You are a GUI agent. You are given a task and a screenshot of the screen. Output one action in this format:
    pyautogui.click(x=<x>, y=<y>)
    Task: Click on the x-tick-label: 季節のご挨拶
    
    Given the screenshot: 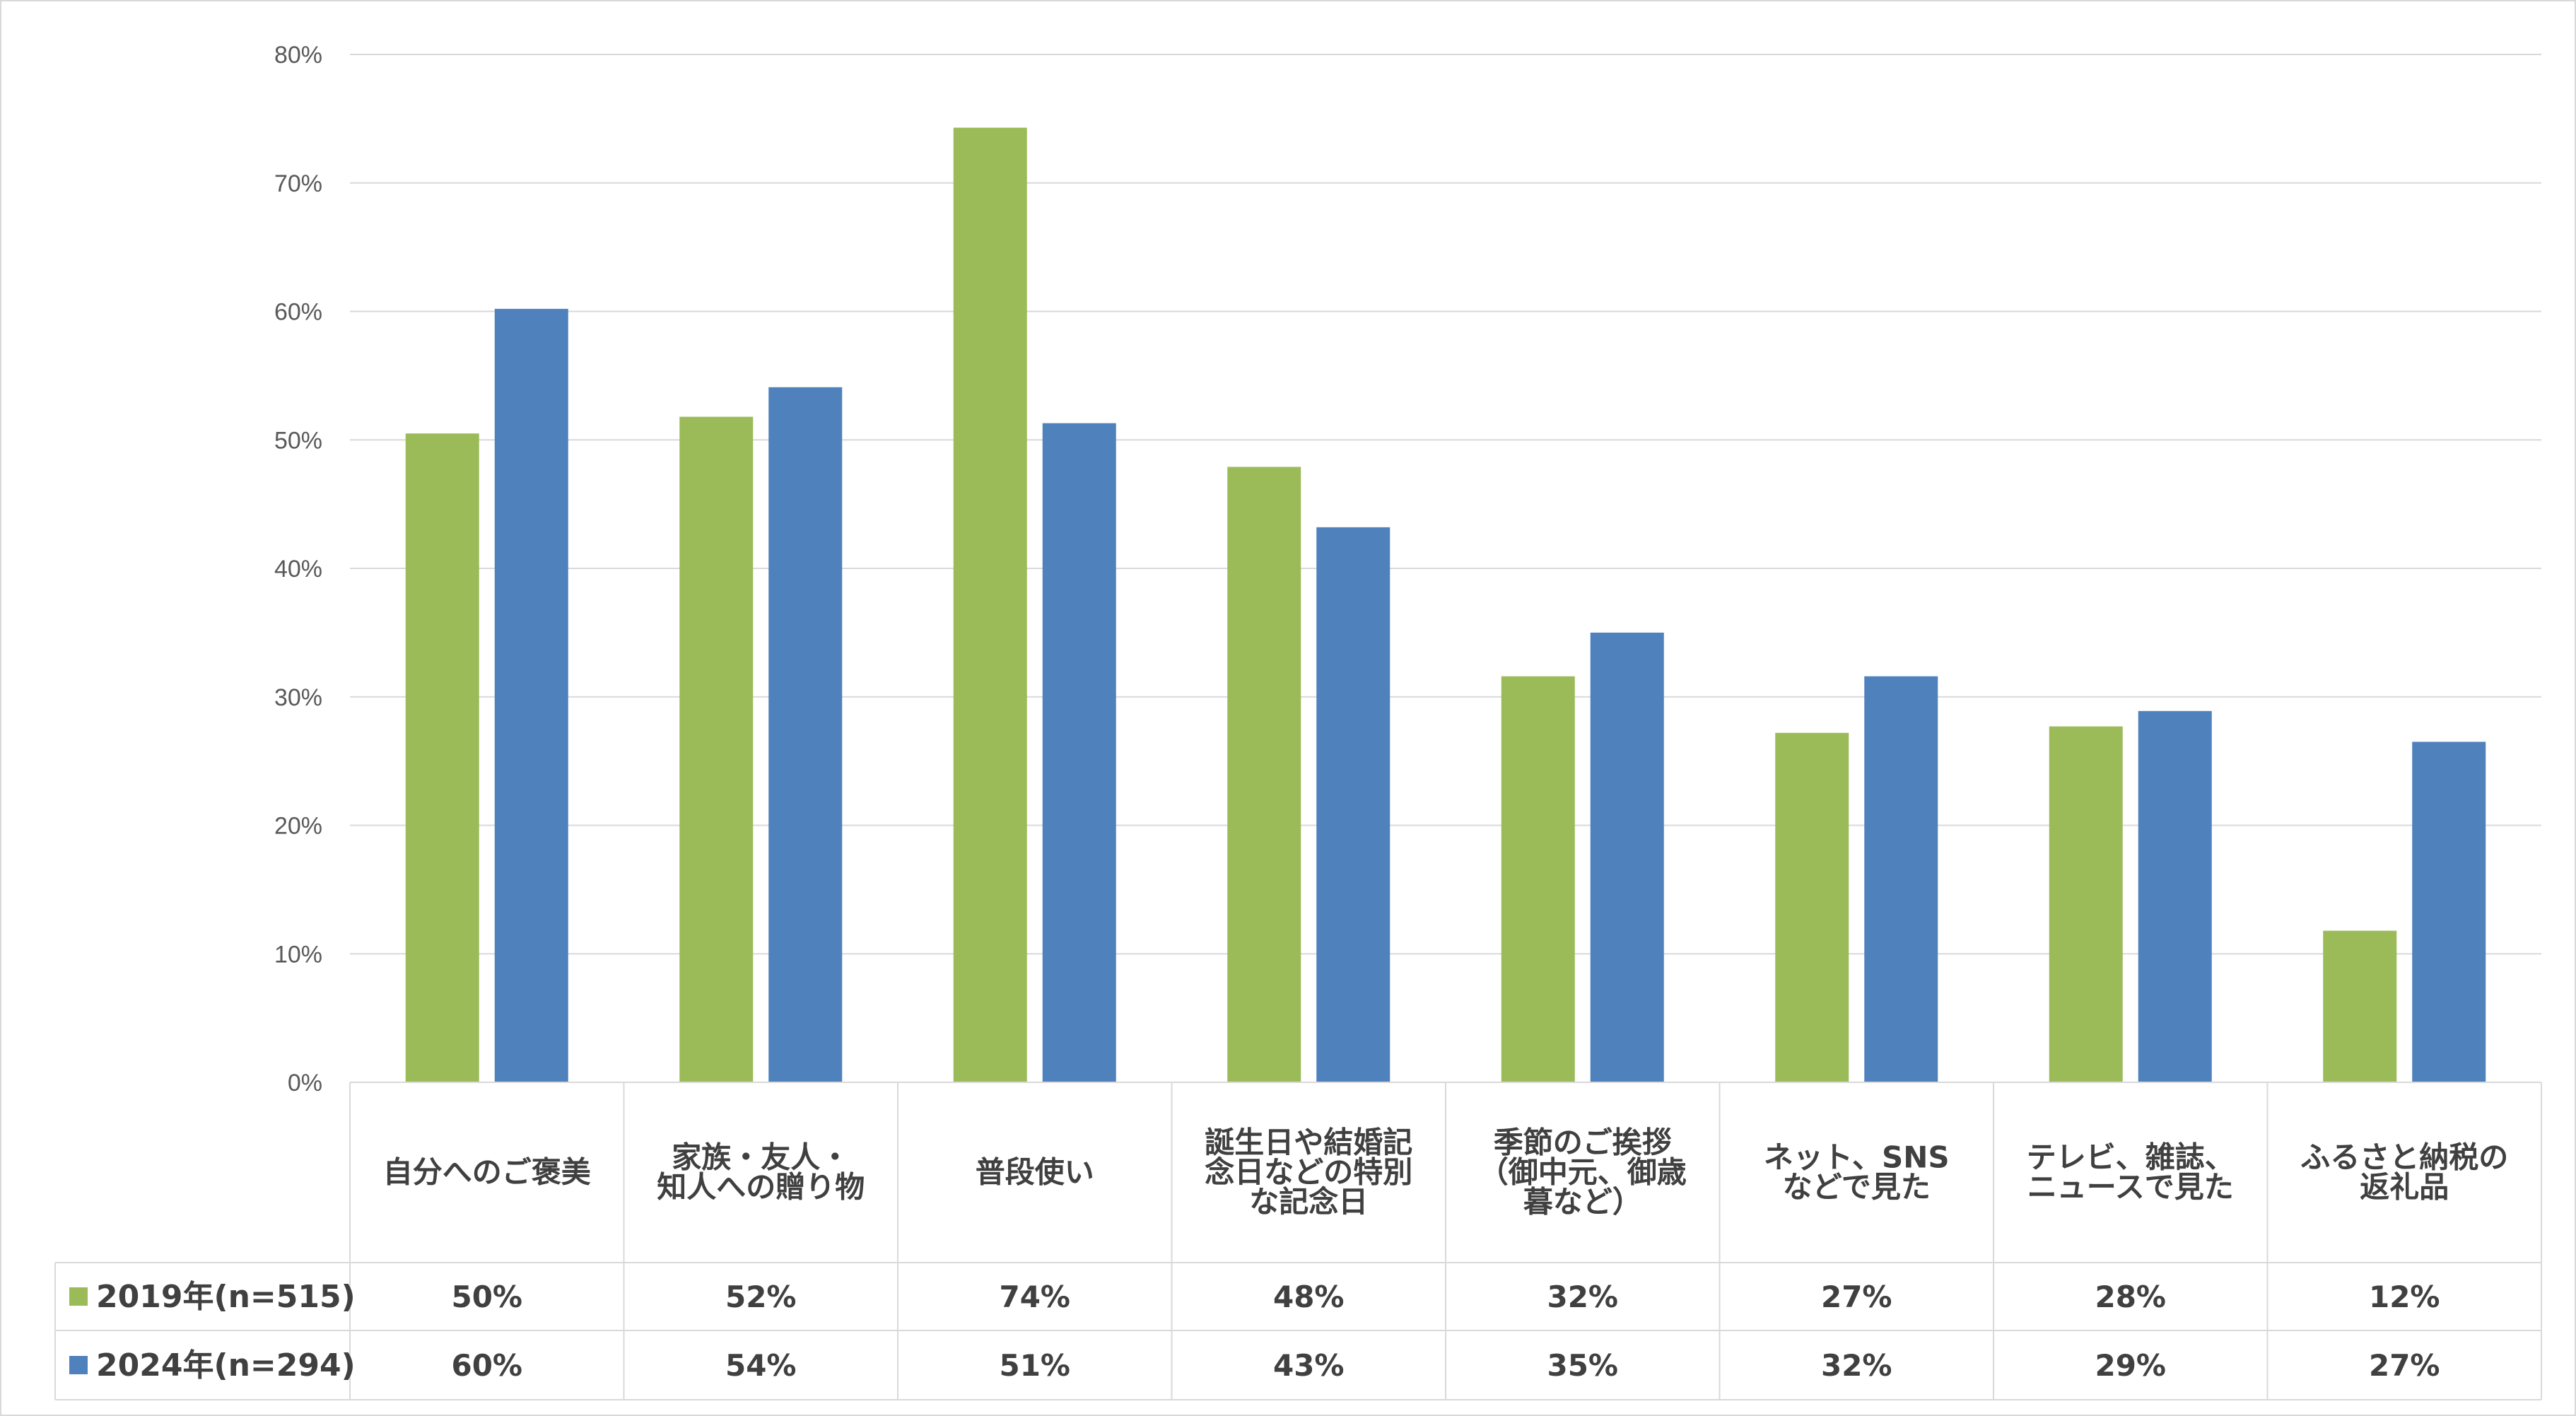 What is the action you would take?
    pyautogui.click(x=1583, y=1142)
    